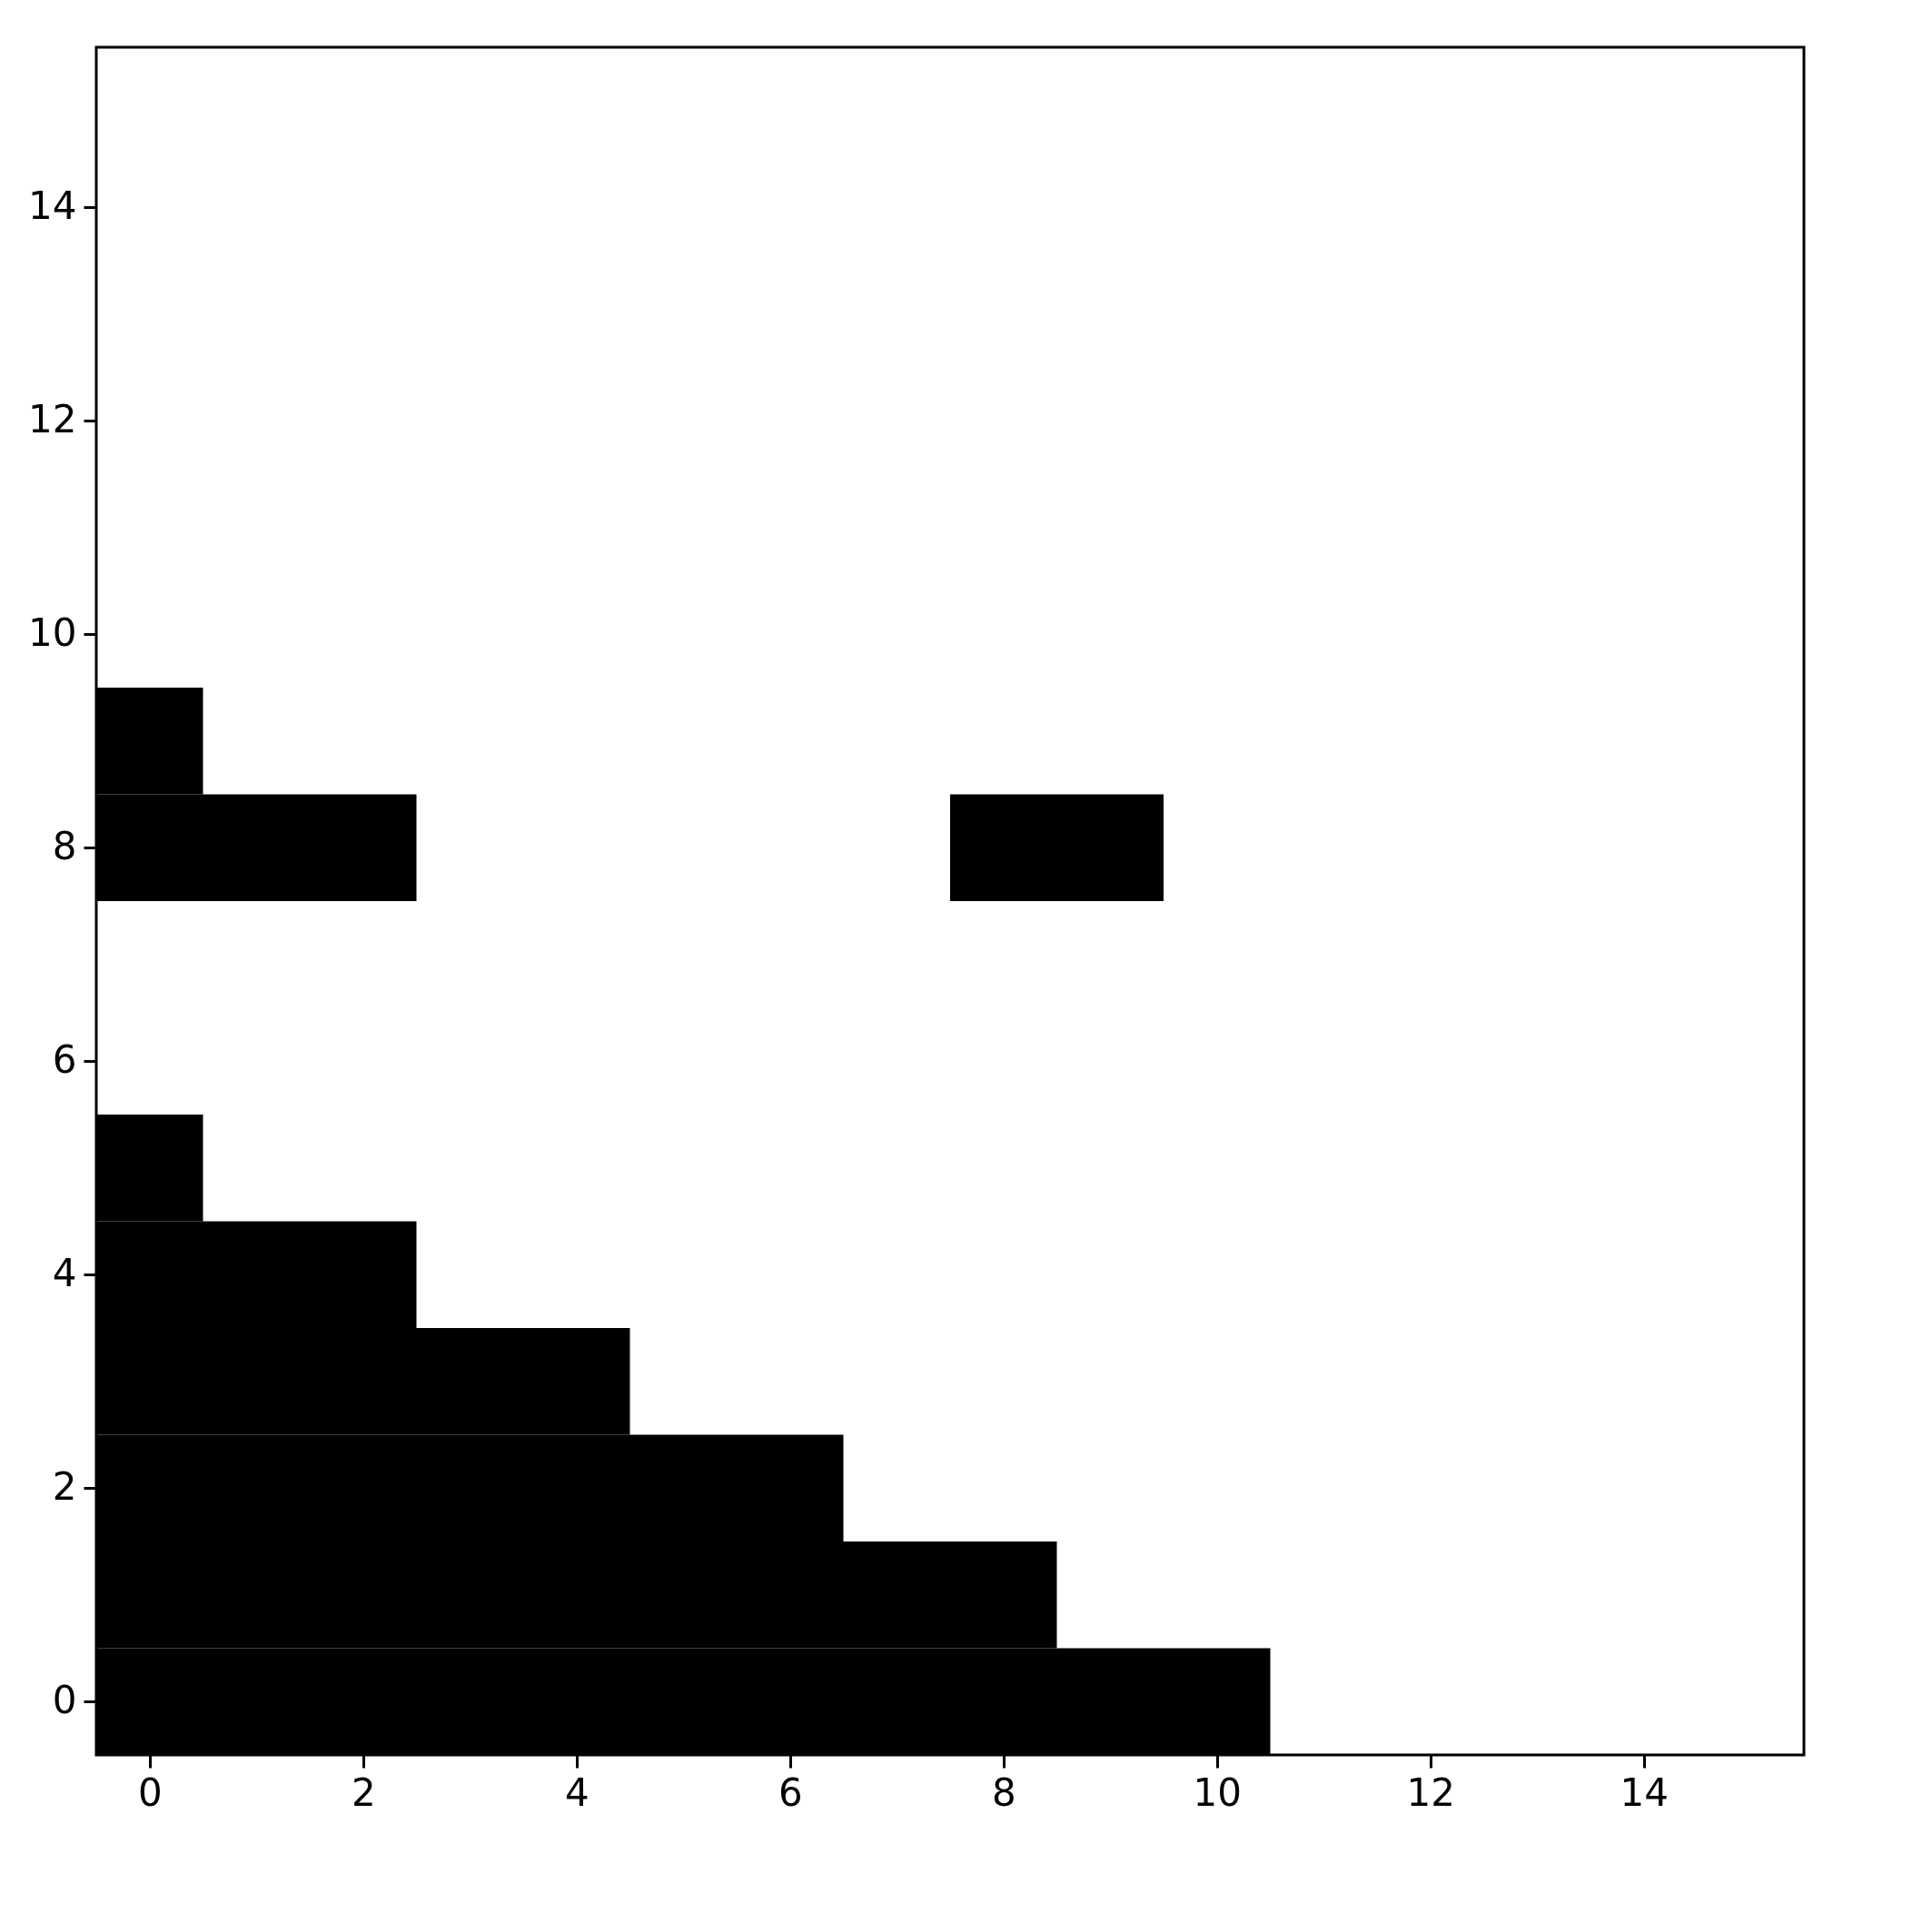 This screenshot has height=1913, width=1932. What do you see at coordinates (1217, 1792) in the screenshot?
I see `x-tick-label: 10` at bounding box center [1217, 1792].